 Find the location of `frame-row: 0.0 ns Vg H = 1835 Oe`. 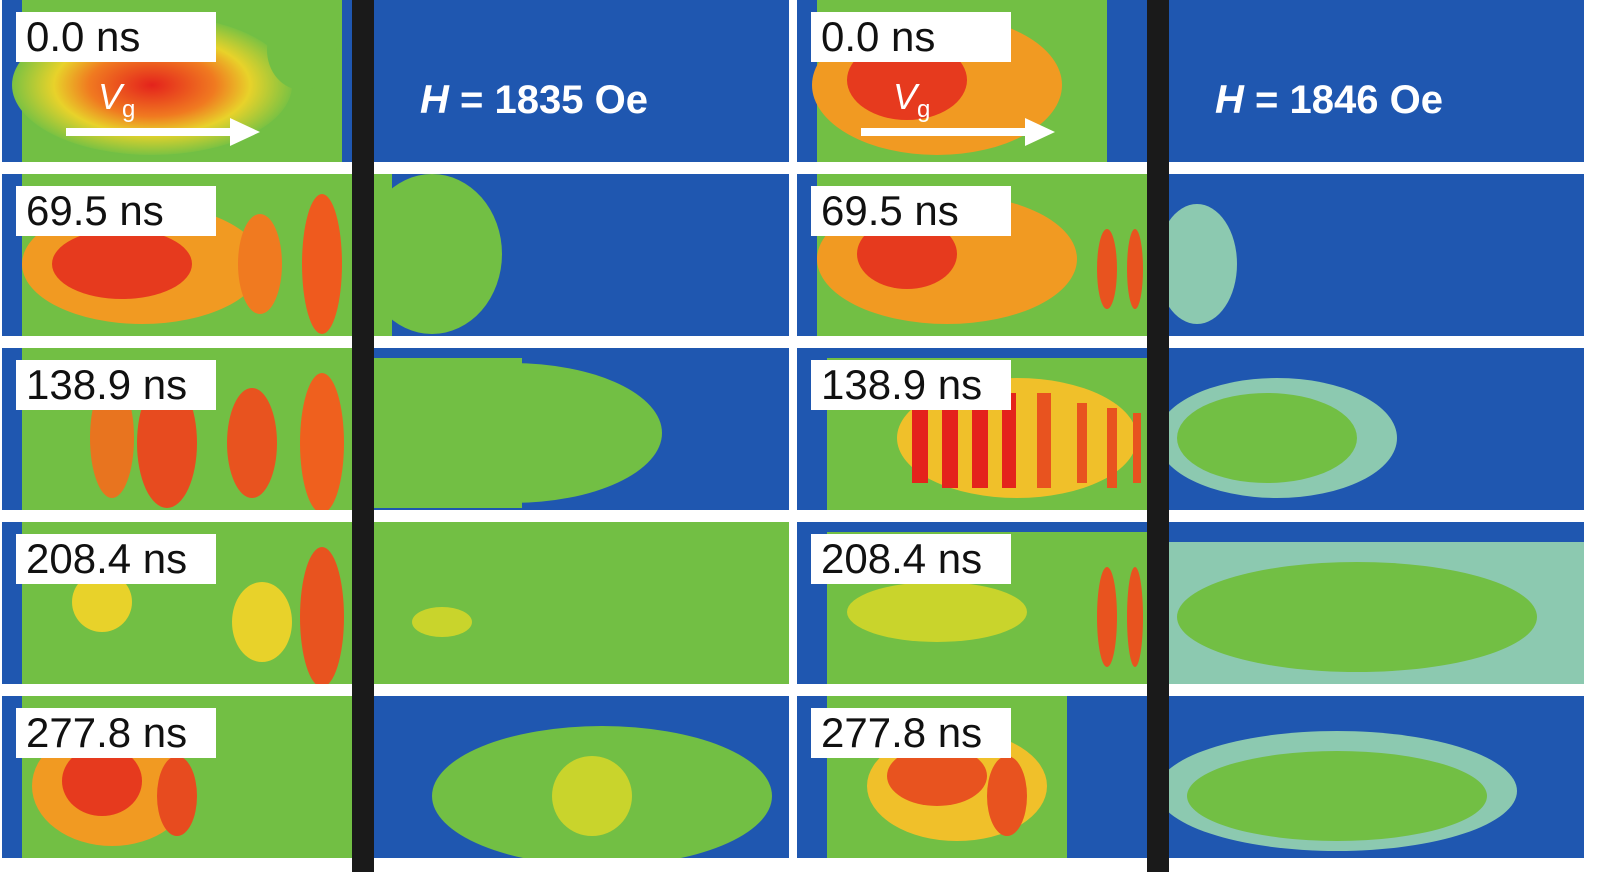

frame-row: 0.0 ns Vg H = 1835 Oe is located at coordinates (395, 81).